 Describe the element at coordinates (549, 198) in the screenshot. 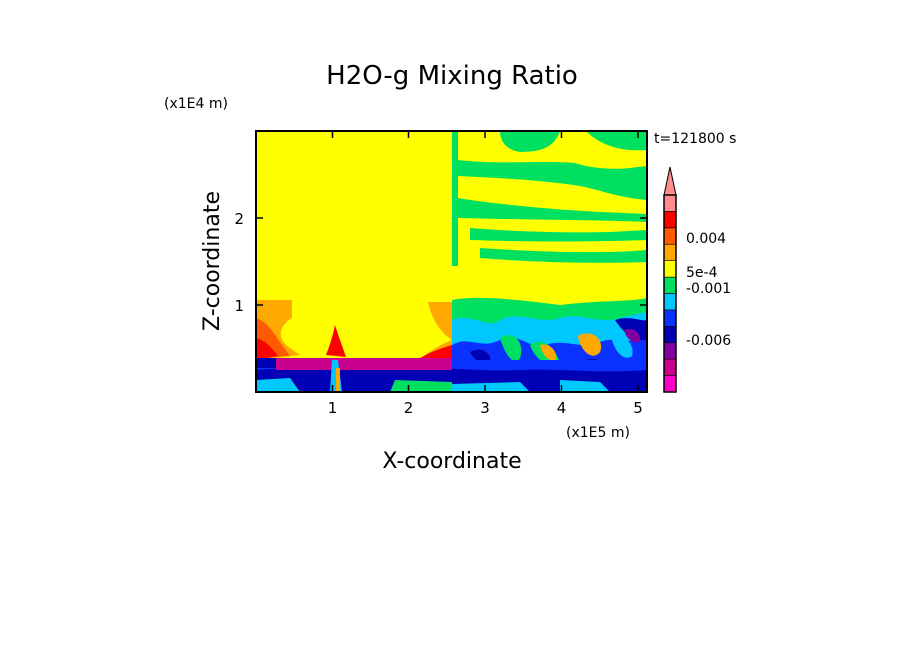

I see `upper-green-streaks` at that location.